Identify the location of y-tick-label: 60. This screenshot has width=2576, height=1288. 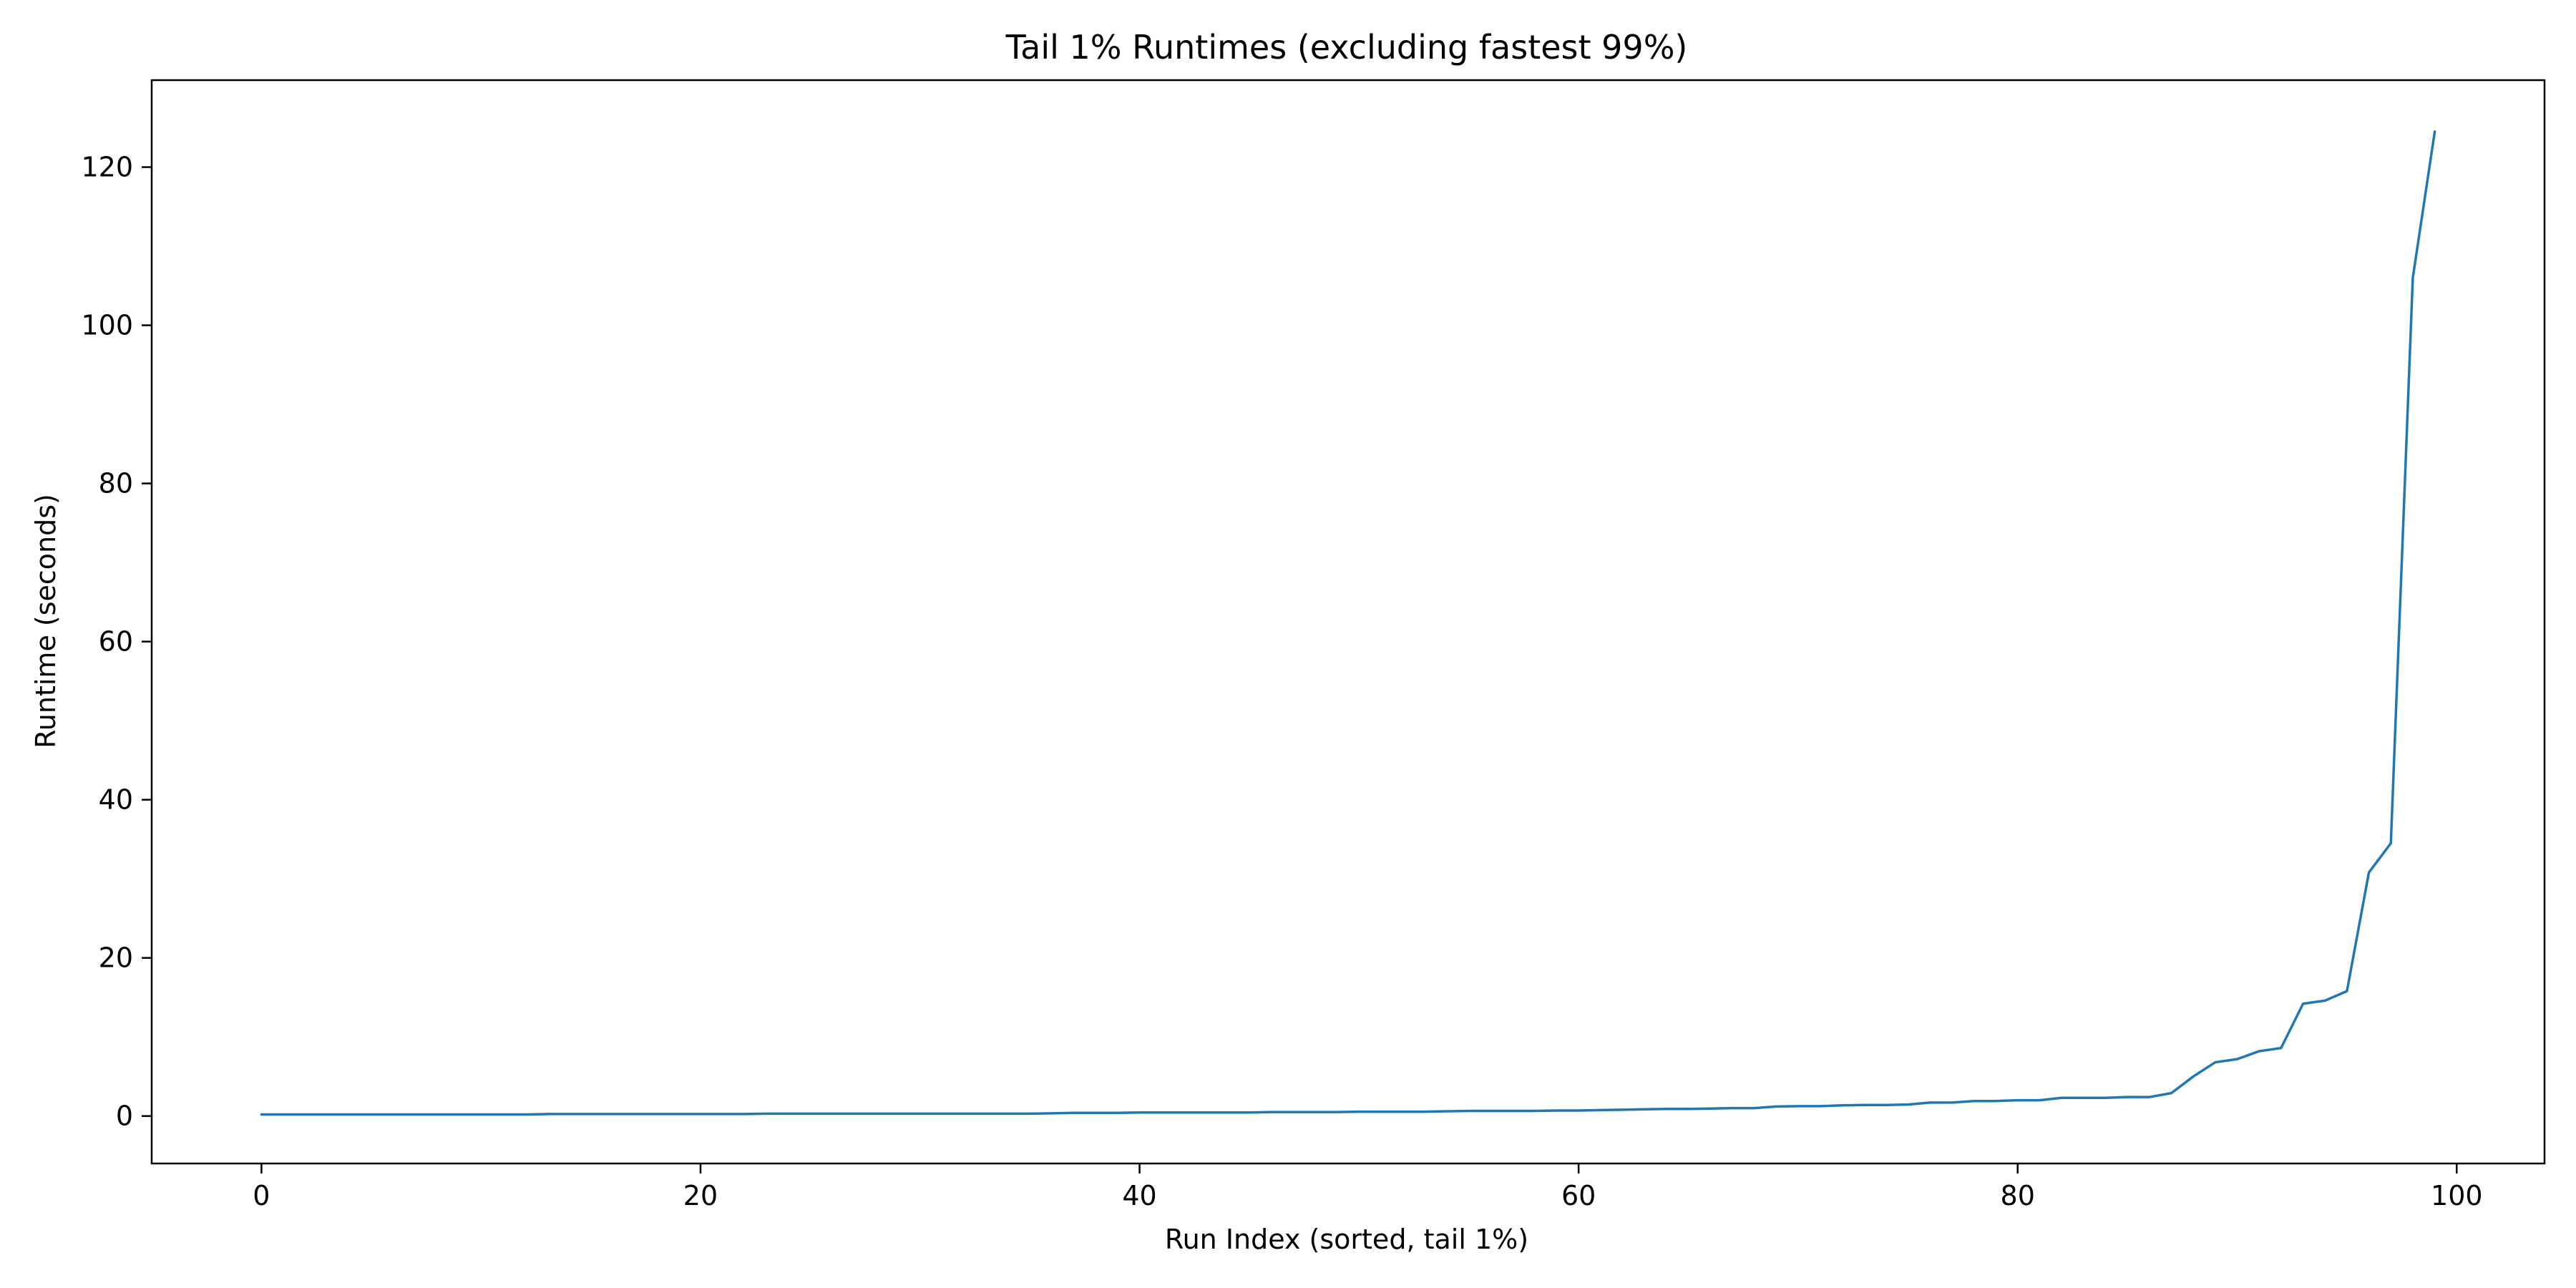
(116, 642).